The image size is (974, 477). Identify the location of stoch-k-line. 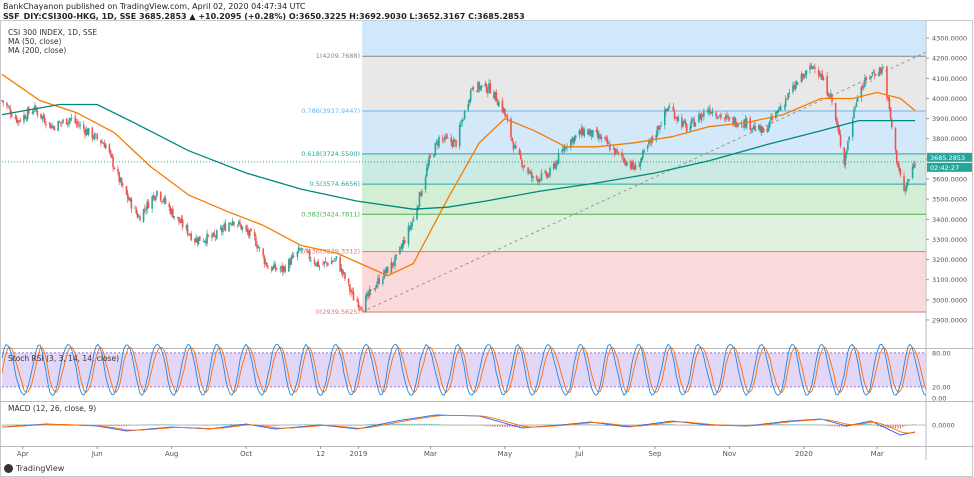
(464, 369).